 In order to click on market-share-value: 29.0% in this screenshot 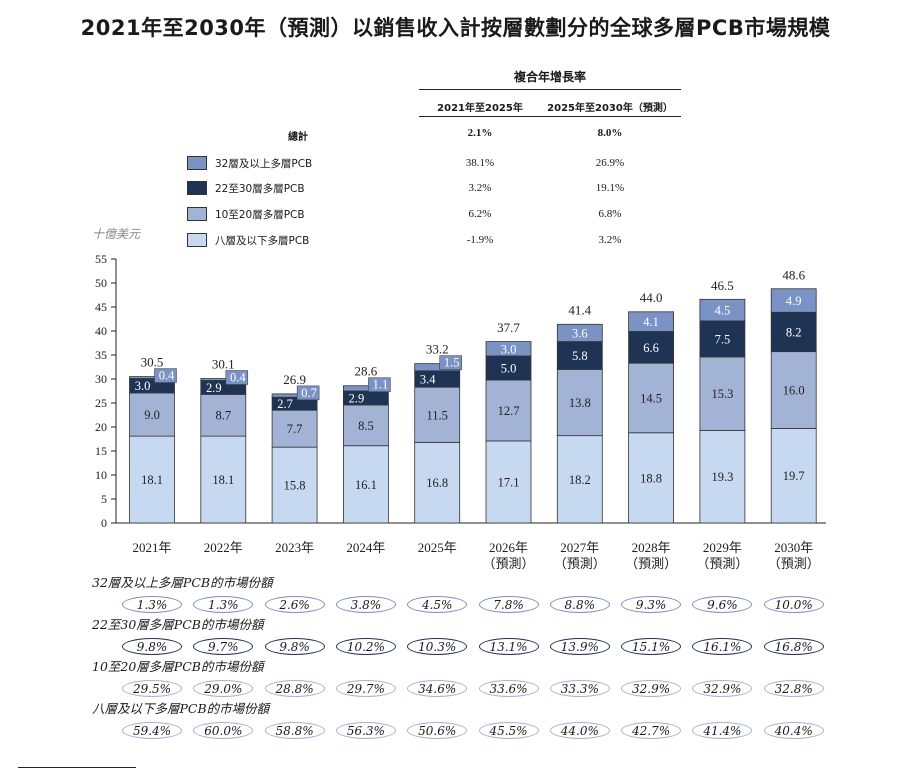, I will do `click(223, 688)`.